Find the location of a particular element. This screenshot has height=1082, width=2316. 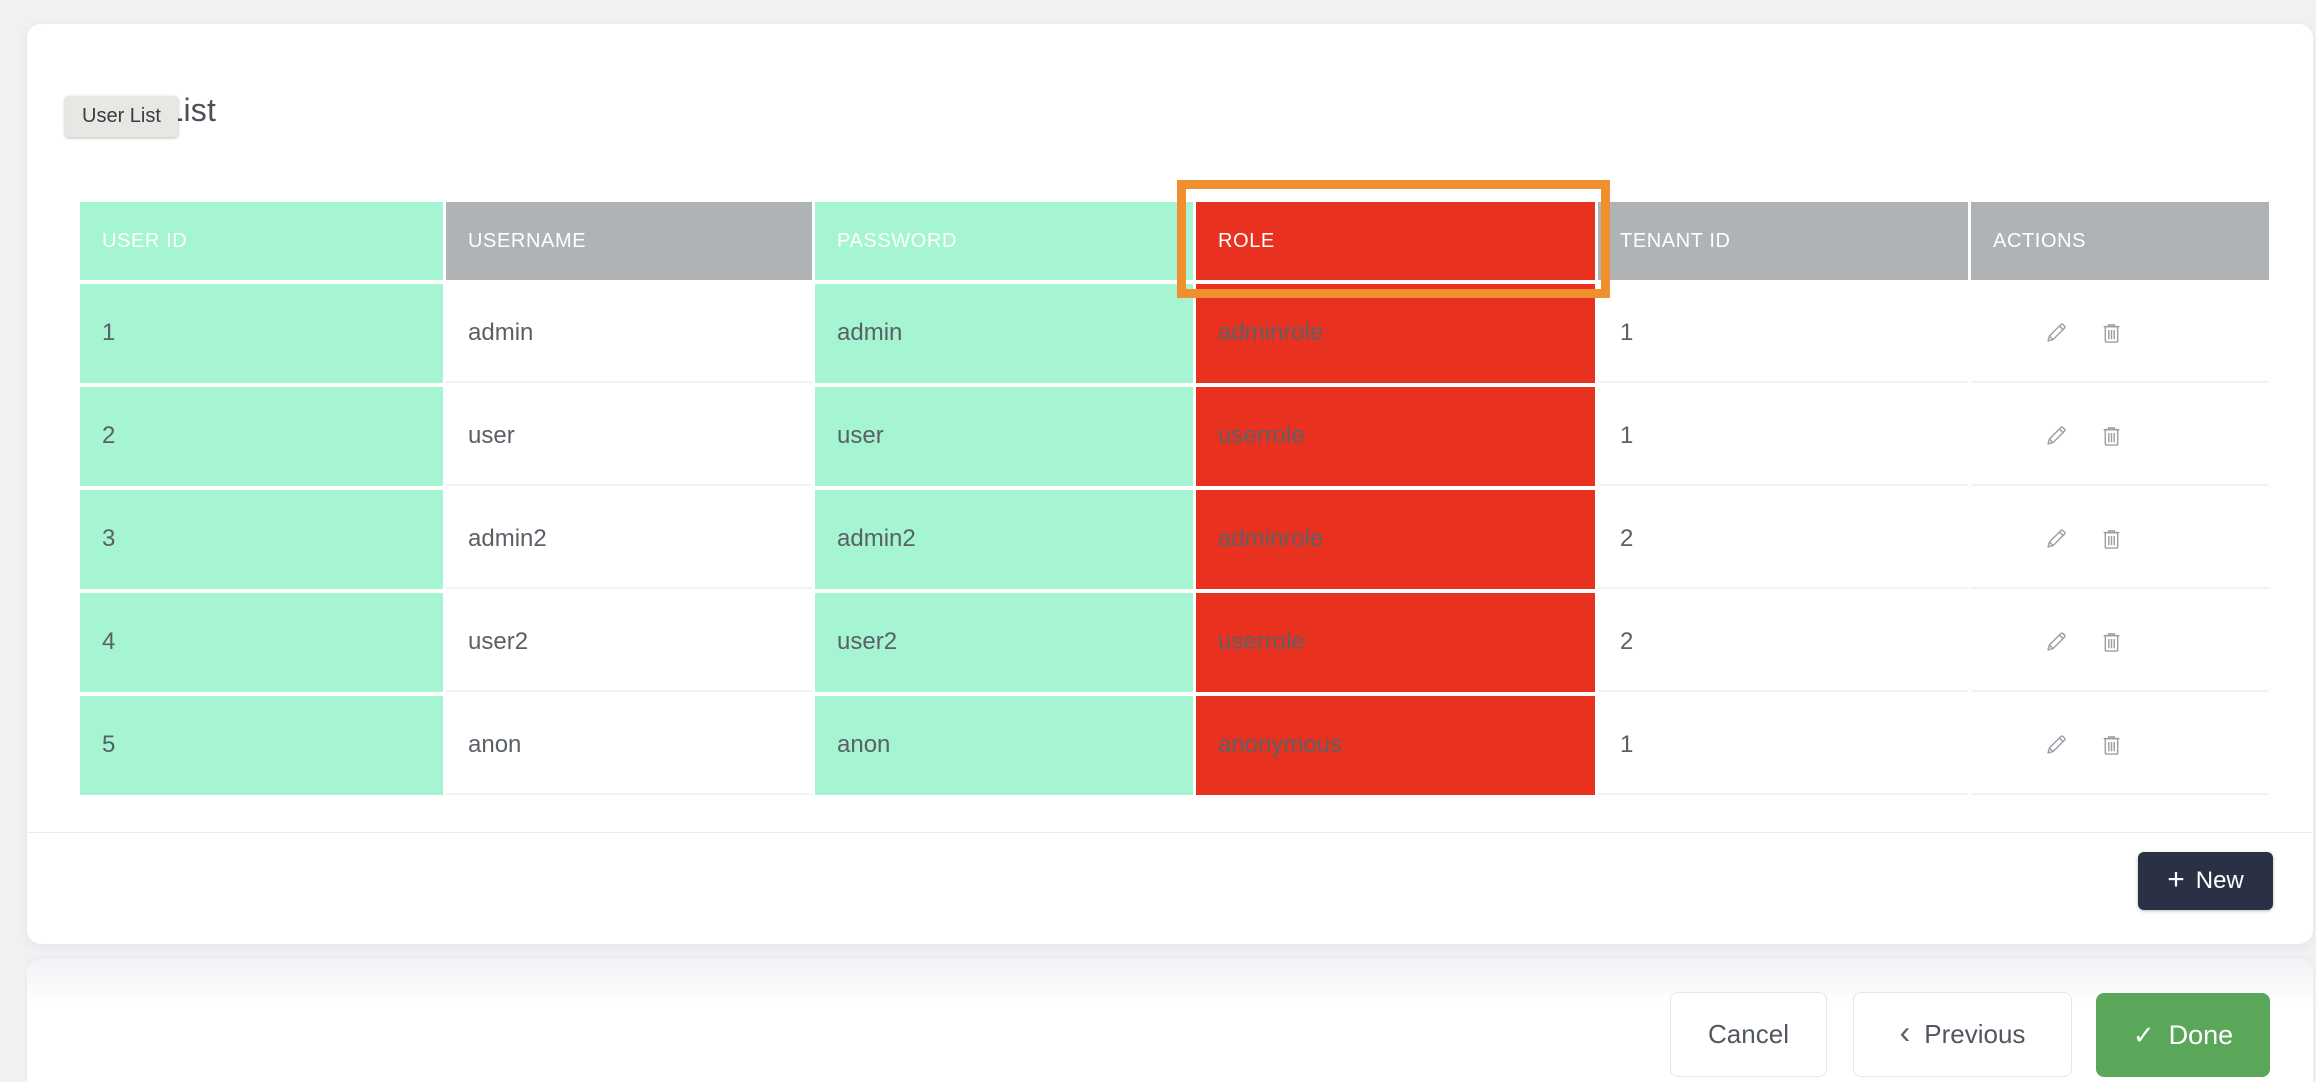

cell-password: admin is located at coordinates (1004, 333).